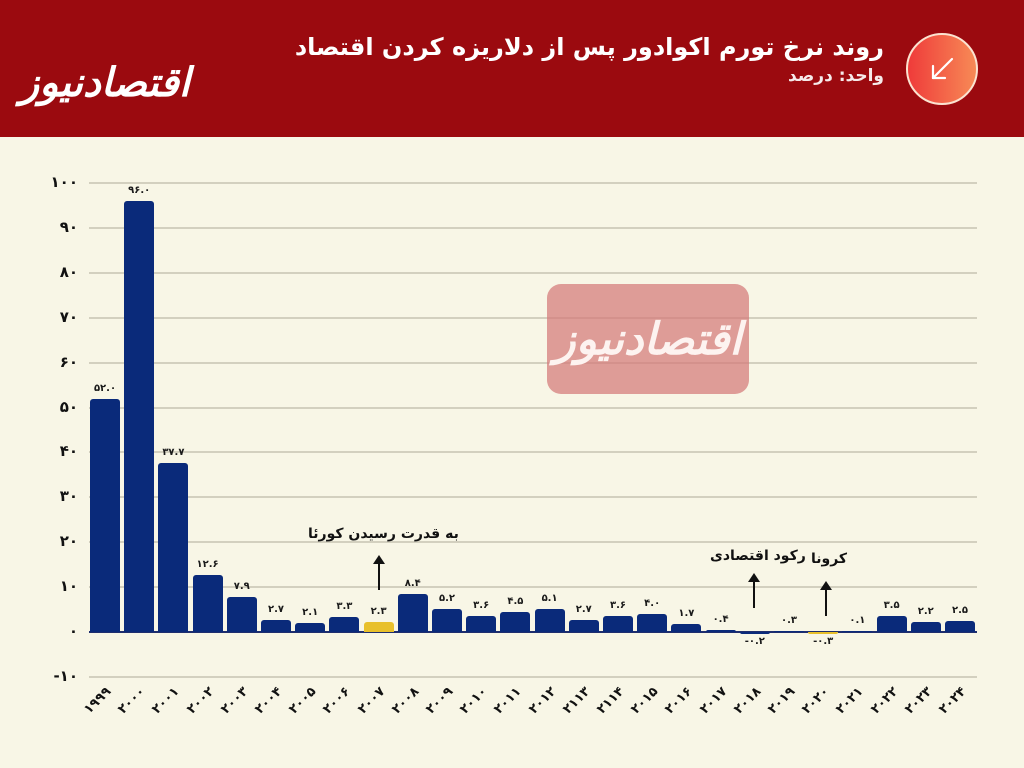 This screenshot has height=768, width=1024. I want to click on bar-value-label: -۰.۲, so click(754, 641).